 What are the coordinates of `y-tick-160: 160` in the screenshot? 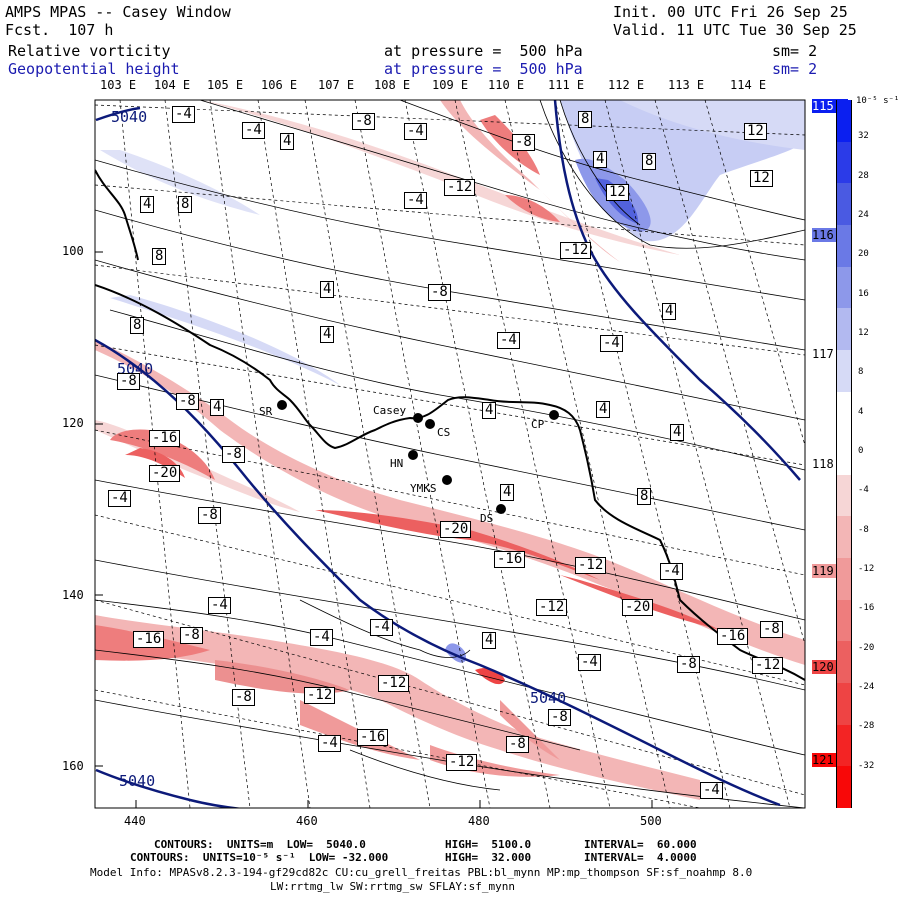 It's located at (73, 766).